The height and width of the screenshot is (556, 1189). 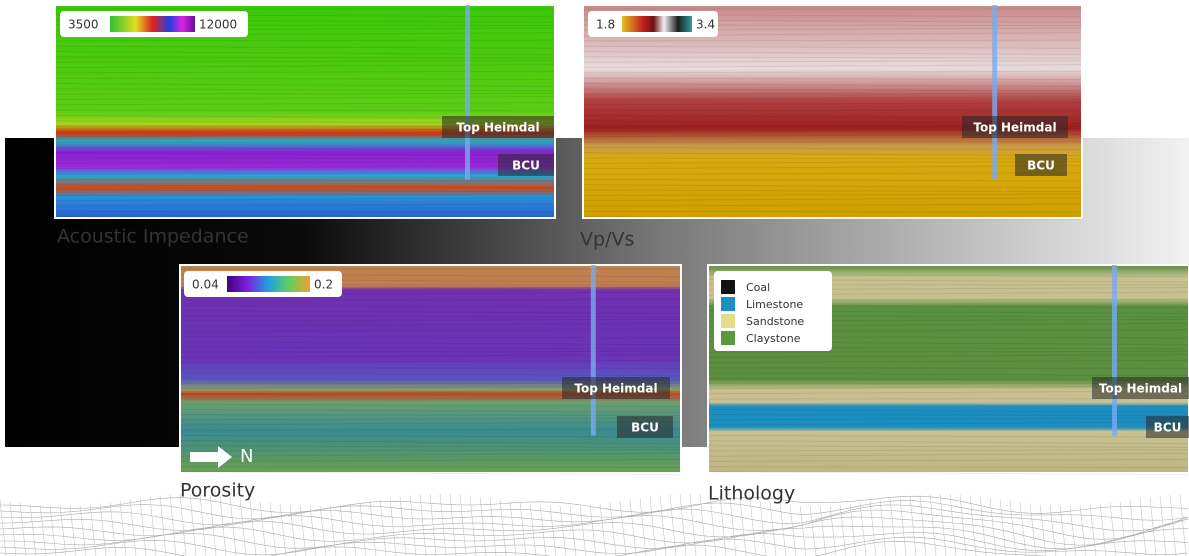 What do you see at coordinates (705, 25) in the screenshot?
I see `colorbar-max: 3.4` at bounding box center [705, 25].